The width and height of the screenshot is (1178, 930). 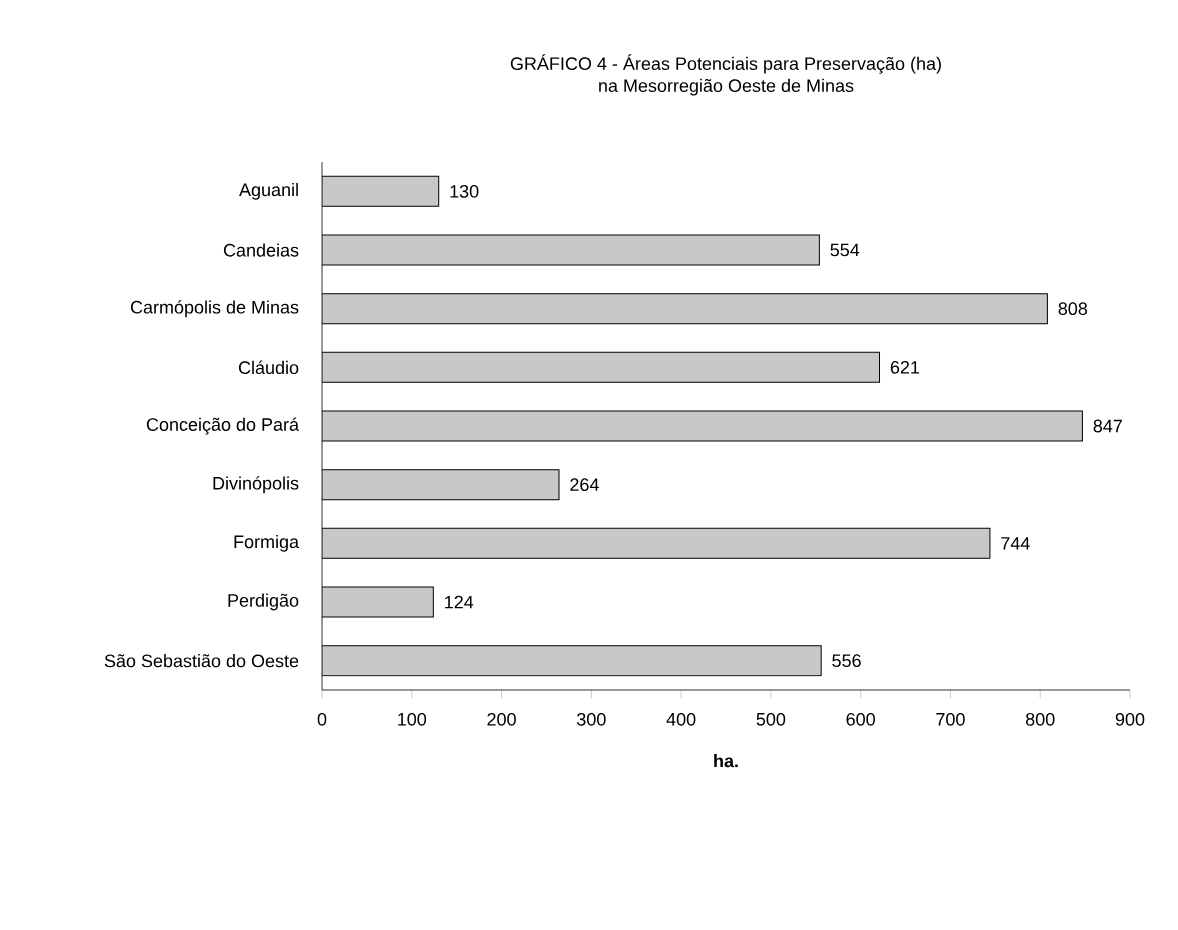 I want to click on data-label: 264, so click(x=584, y=485).